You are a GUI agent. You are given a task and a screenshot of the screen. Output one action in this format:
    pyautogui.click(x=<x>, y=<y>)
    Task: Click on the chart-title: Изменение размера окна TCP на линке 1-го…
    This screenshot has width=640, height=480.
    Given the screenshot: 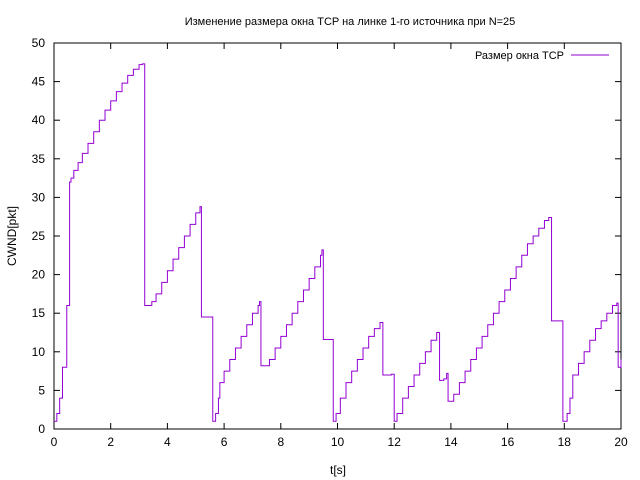 What is the action you would take?
    pyautogui.click(x=350, y=22)
    